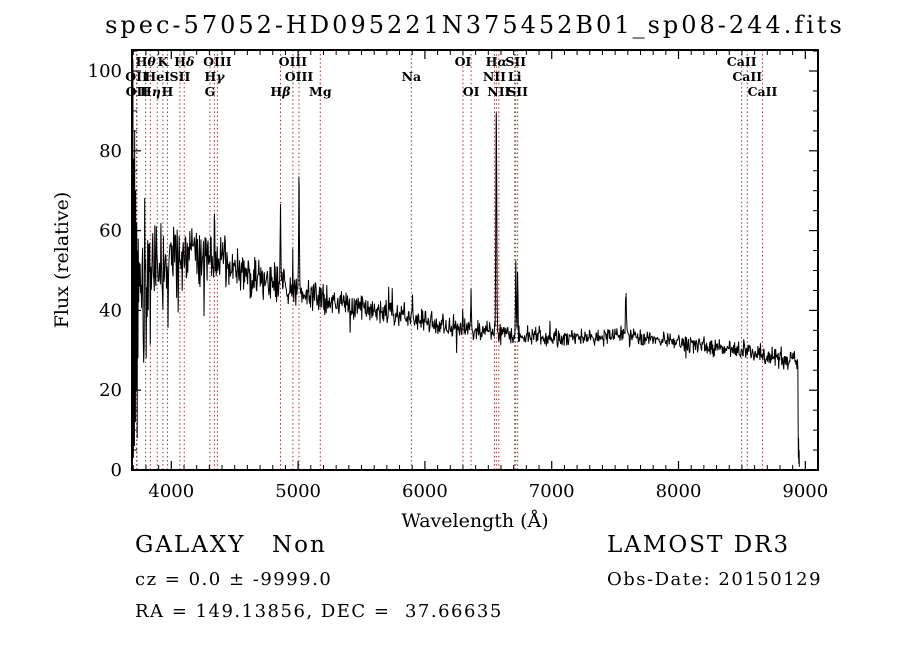 The height and width of the screenshot is (649, 900). I want to click on y-tick-label: 100, so click(105, 71).